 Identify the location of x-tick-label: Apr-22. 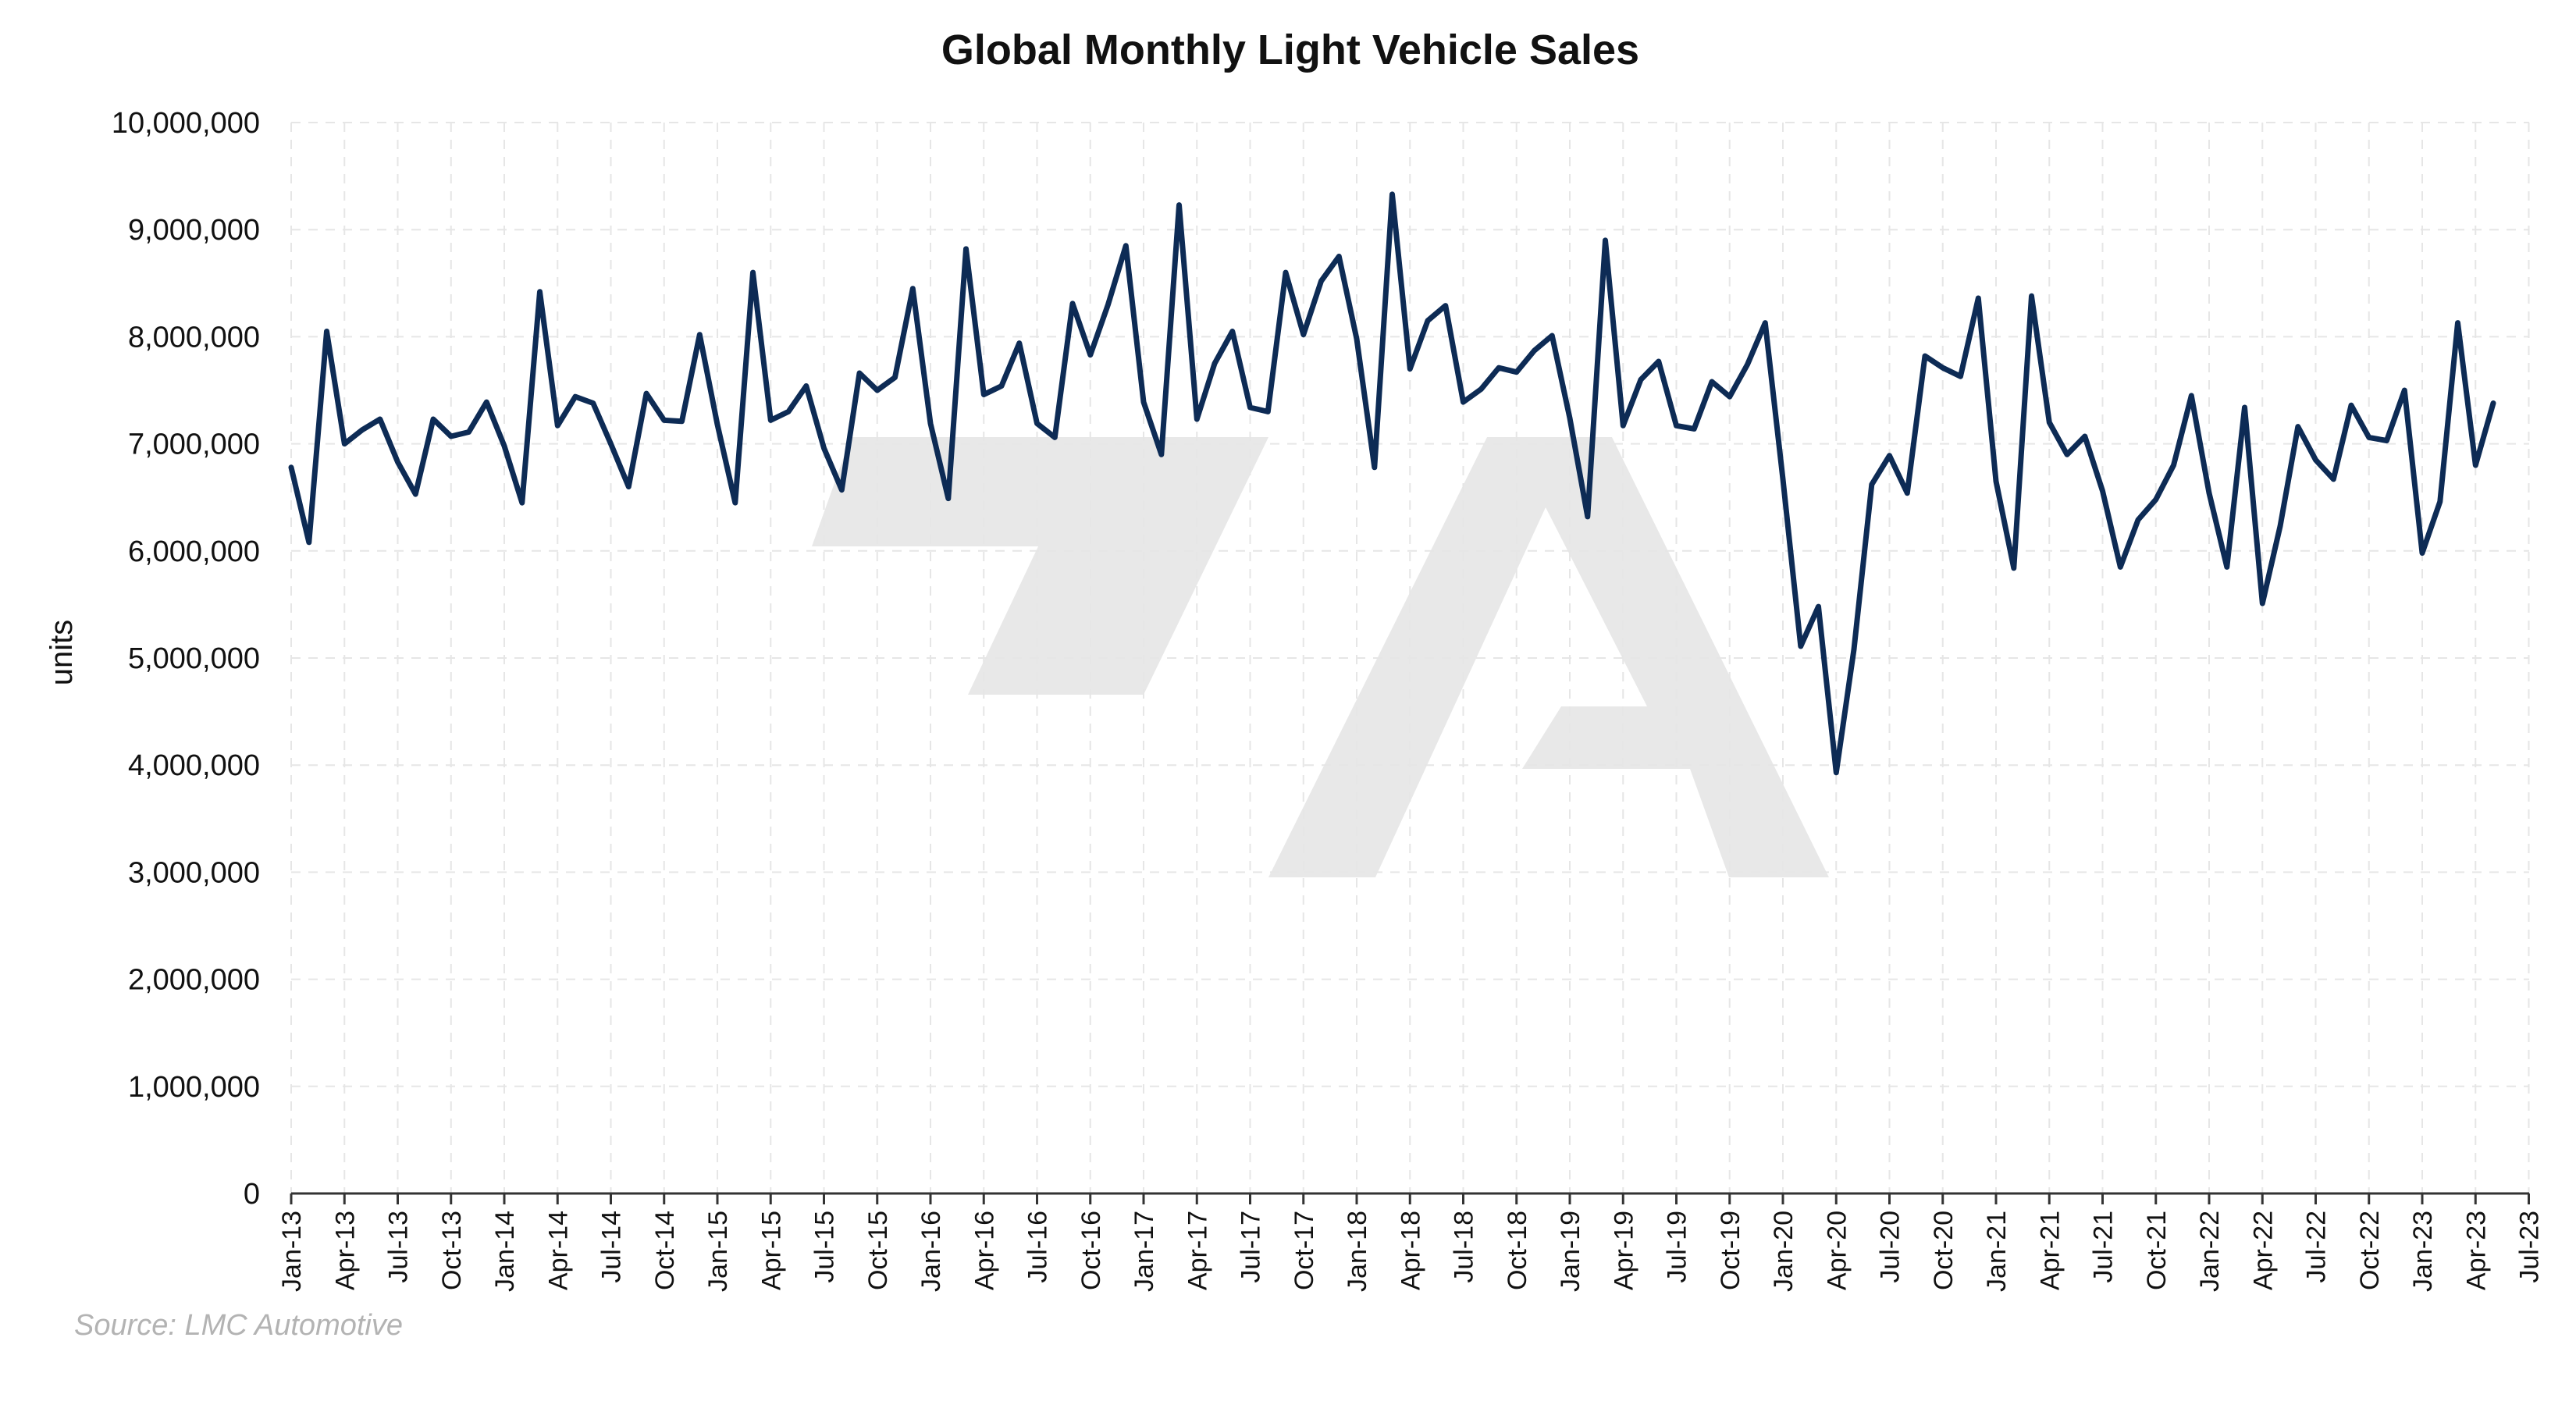
(2263, 1250).